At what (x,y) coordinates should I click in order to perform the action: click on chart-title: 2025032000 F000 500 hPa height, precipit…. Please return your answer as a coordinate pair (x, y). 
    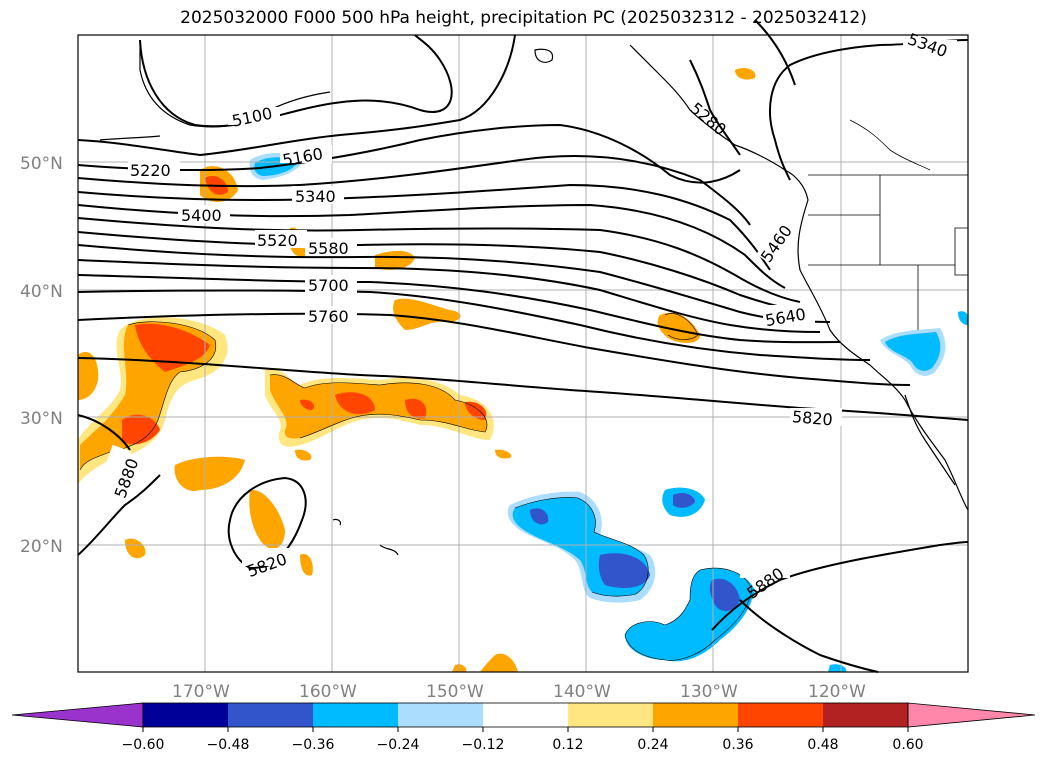
    Looking at the image, I should click on (523, 18).